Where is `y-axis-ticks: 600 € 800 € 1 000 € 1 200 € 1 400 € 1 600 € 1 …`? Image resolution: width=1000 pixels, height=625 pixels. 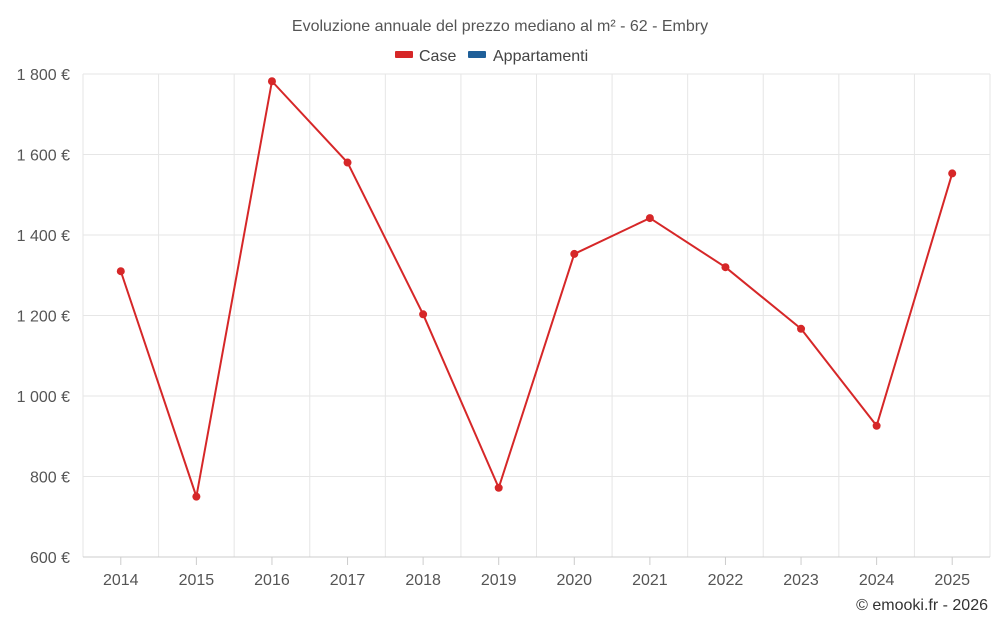
y-axis-ticks: 600 € 800 € 1 000 € 1 200 € 1 400 € 1 600 € 1 … is located at coordinates (43, 317).